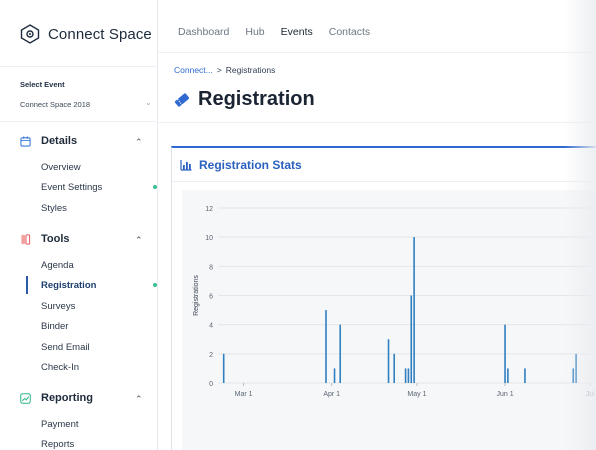  What do you see at coordinates (296, 32) in the screenshot?
I see `nav-events: Events` at bounding box center [296, 32].